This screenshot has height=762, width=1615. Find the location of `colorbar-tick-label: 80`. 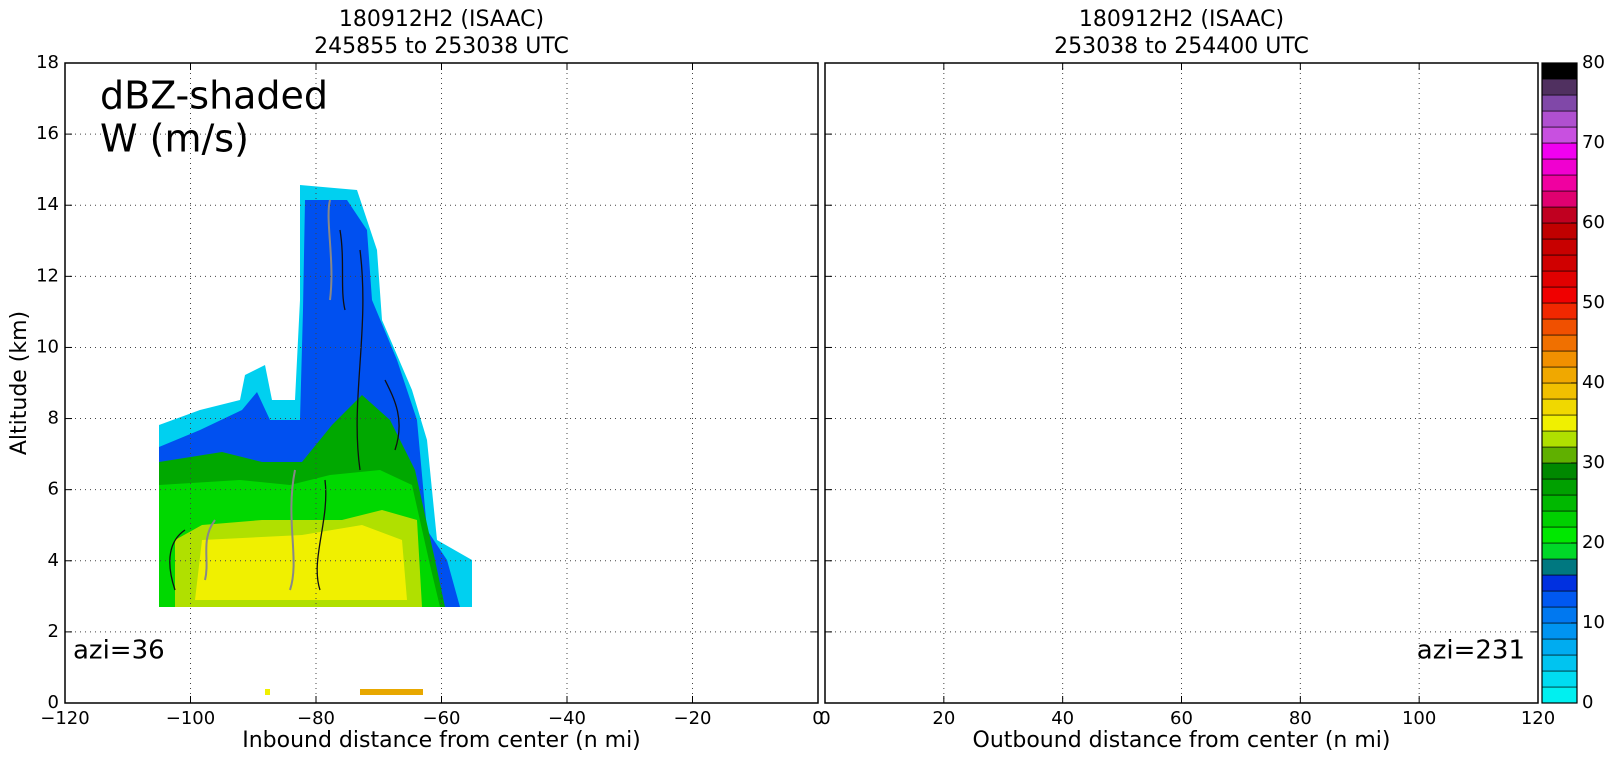

colorbar-tick-label: 80 is located at coordinates (1593, 62).